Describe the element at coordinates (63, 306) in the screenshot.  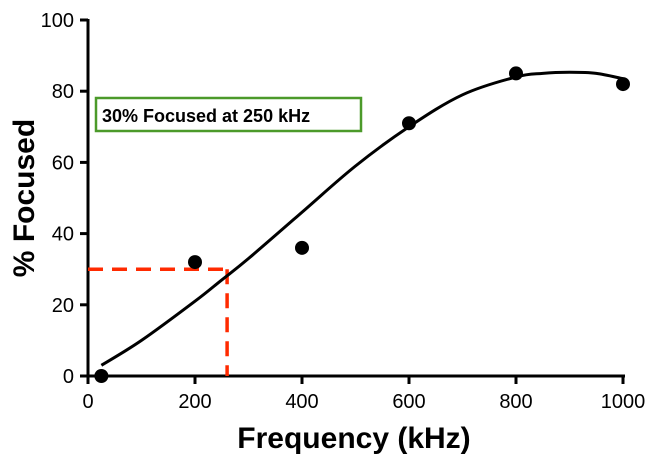
I see `y-tick-label-20: 20` at that location.